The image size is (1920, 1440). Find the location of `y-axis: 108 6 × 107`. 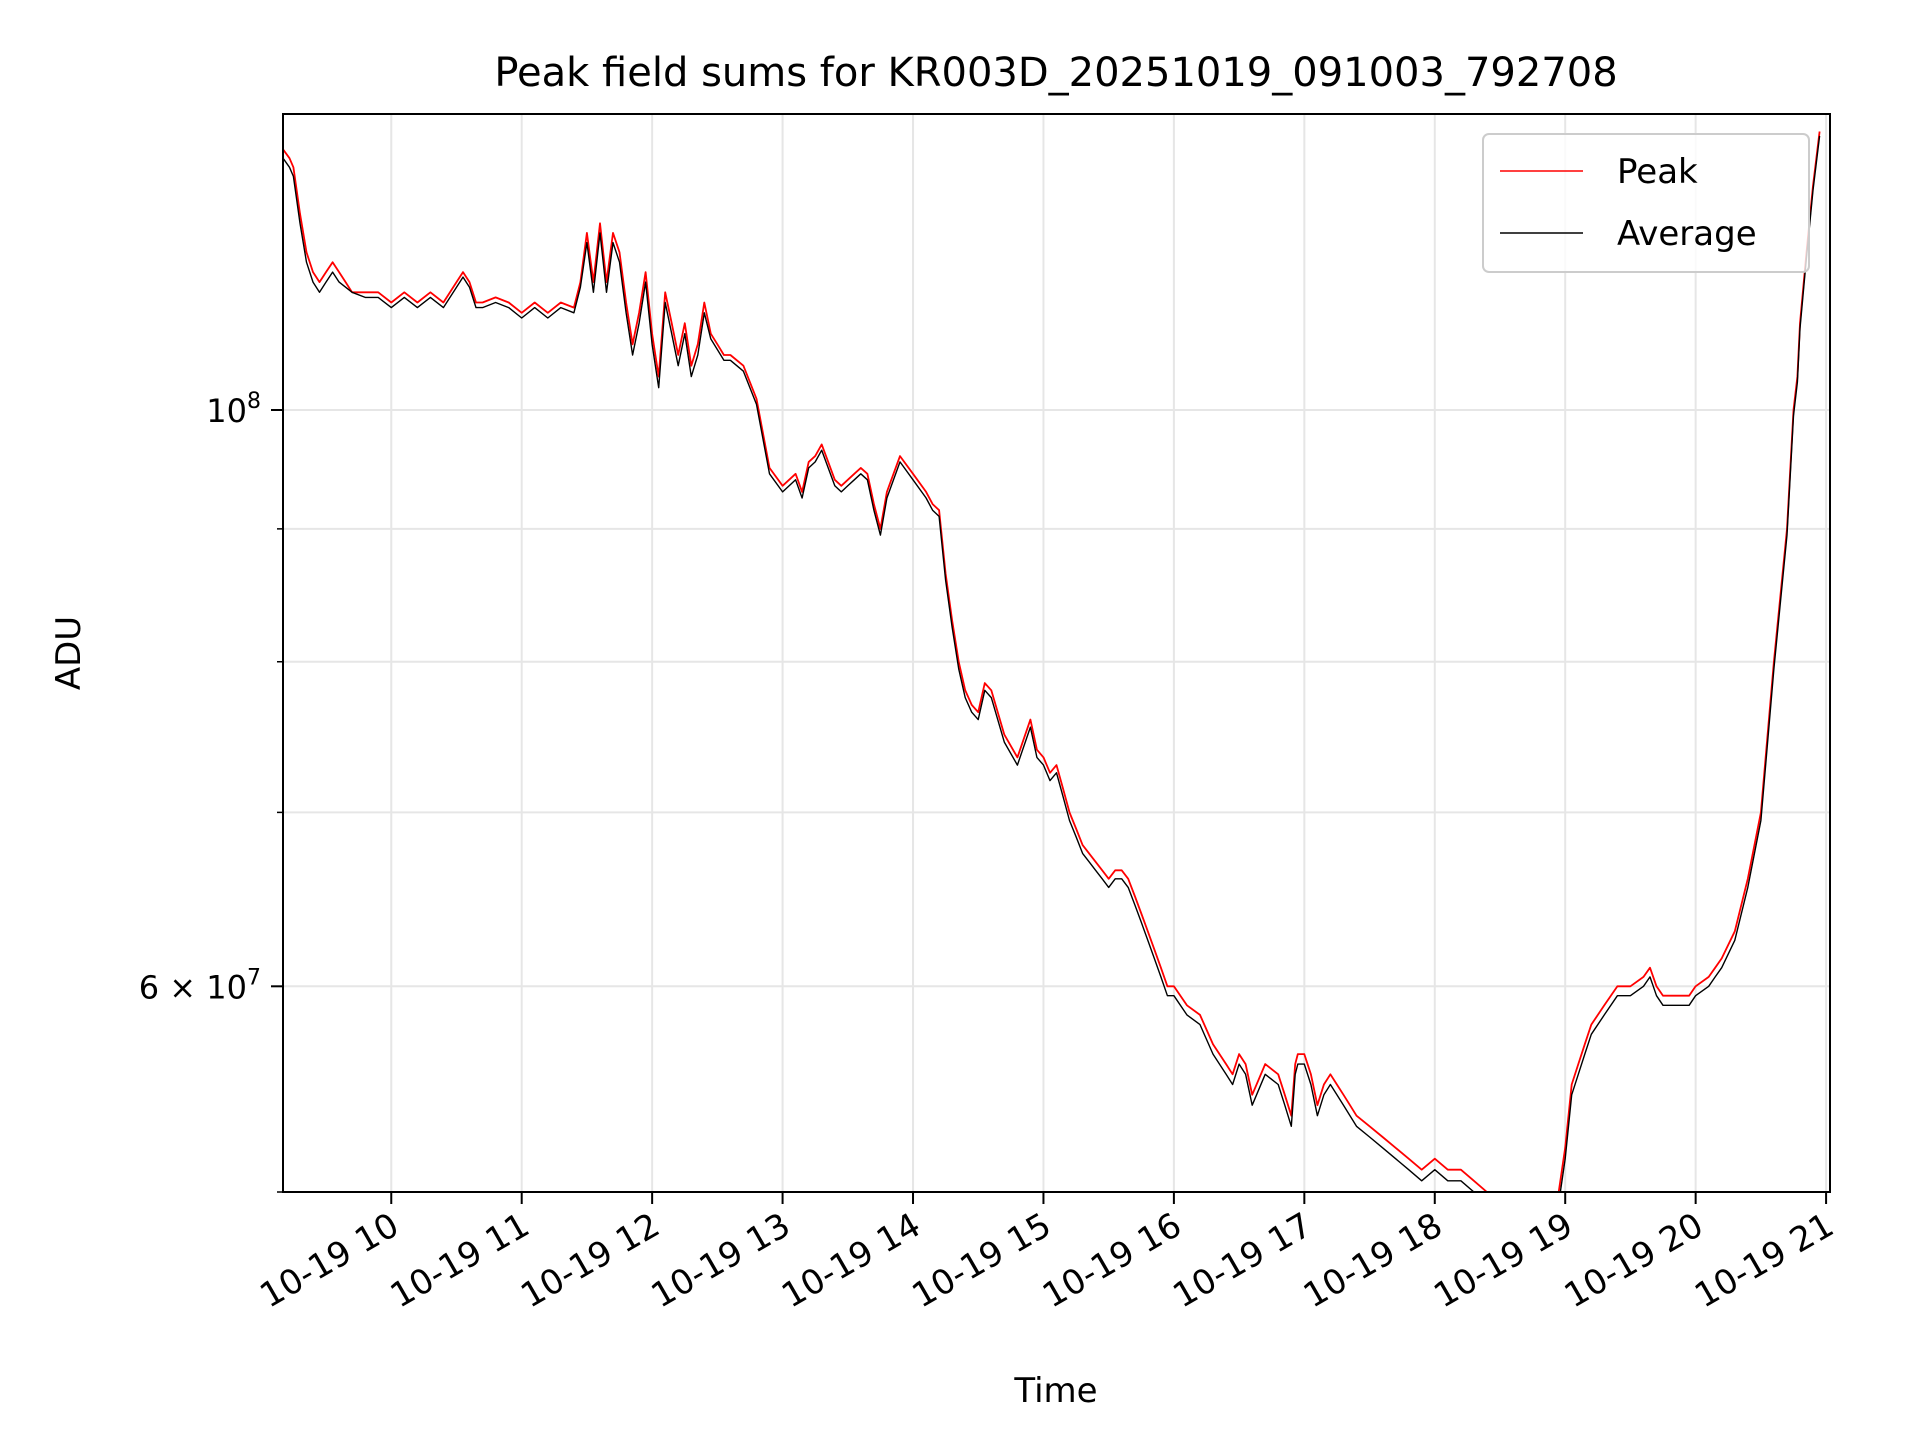

y-axis: 108 6 × 107 is located at coordinates (211, 791).